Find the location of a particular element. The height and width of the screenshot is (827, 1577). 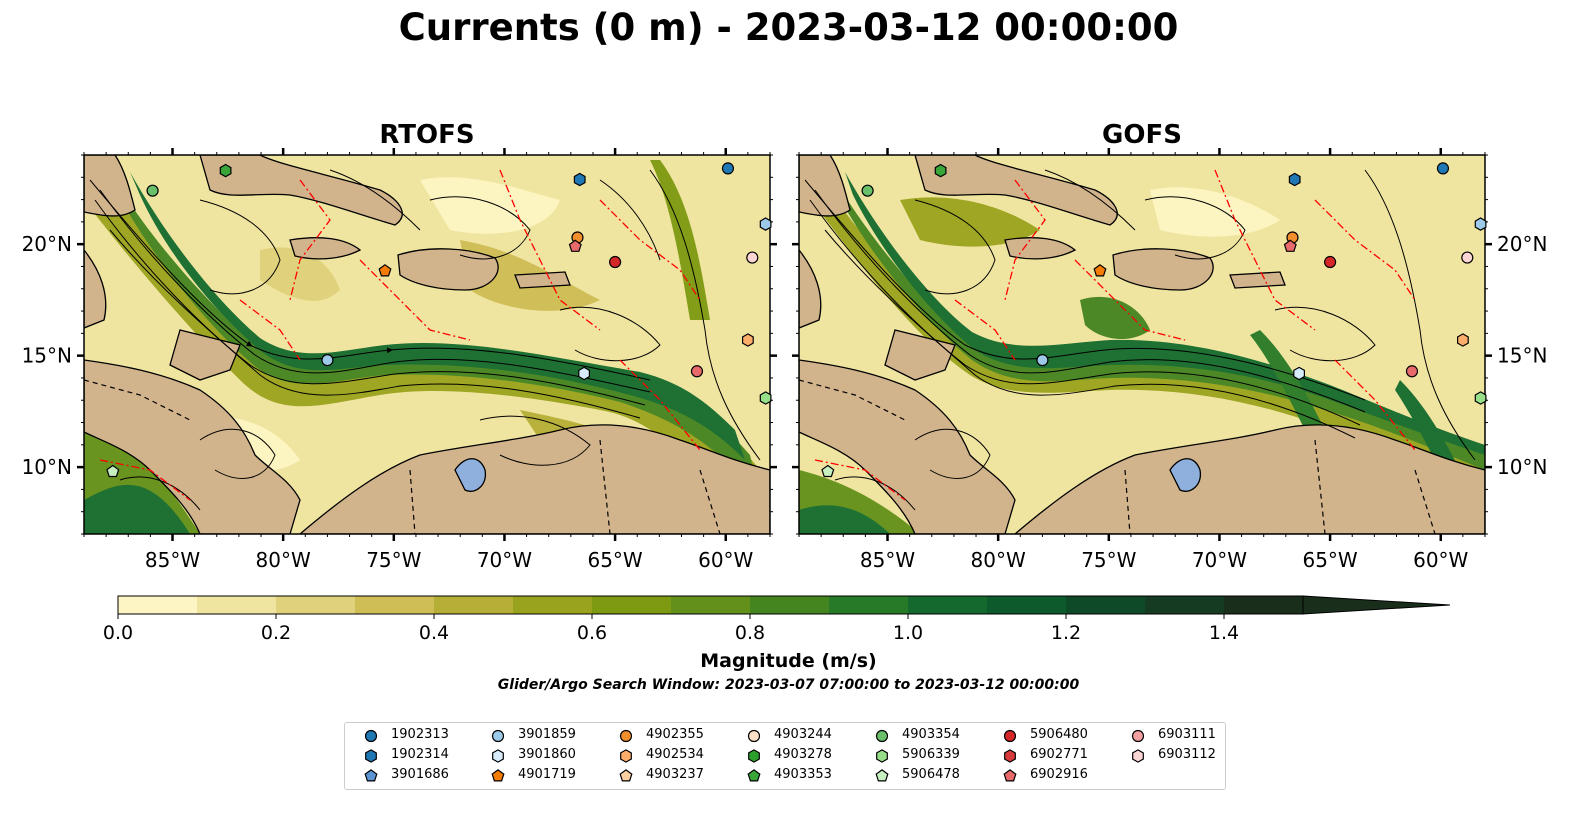

legend-label: 3901686 is located at coordinates (420, 774).